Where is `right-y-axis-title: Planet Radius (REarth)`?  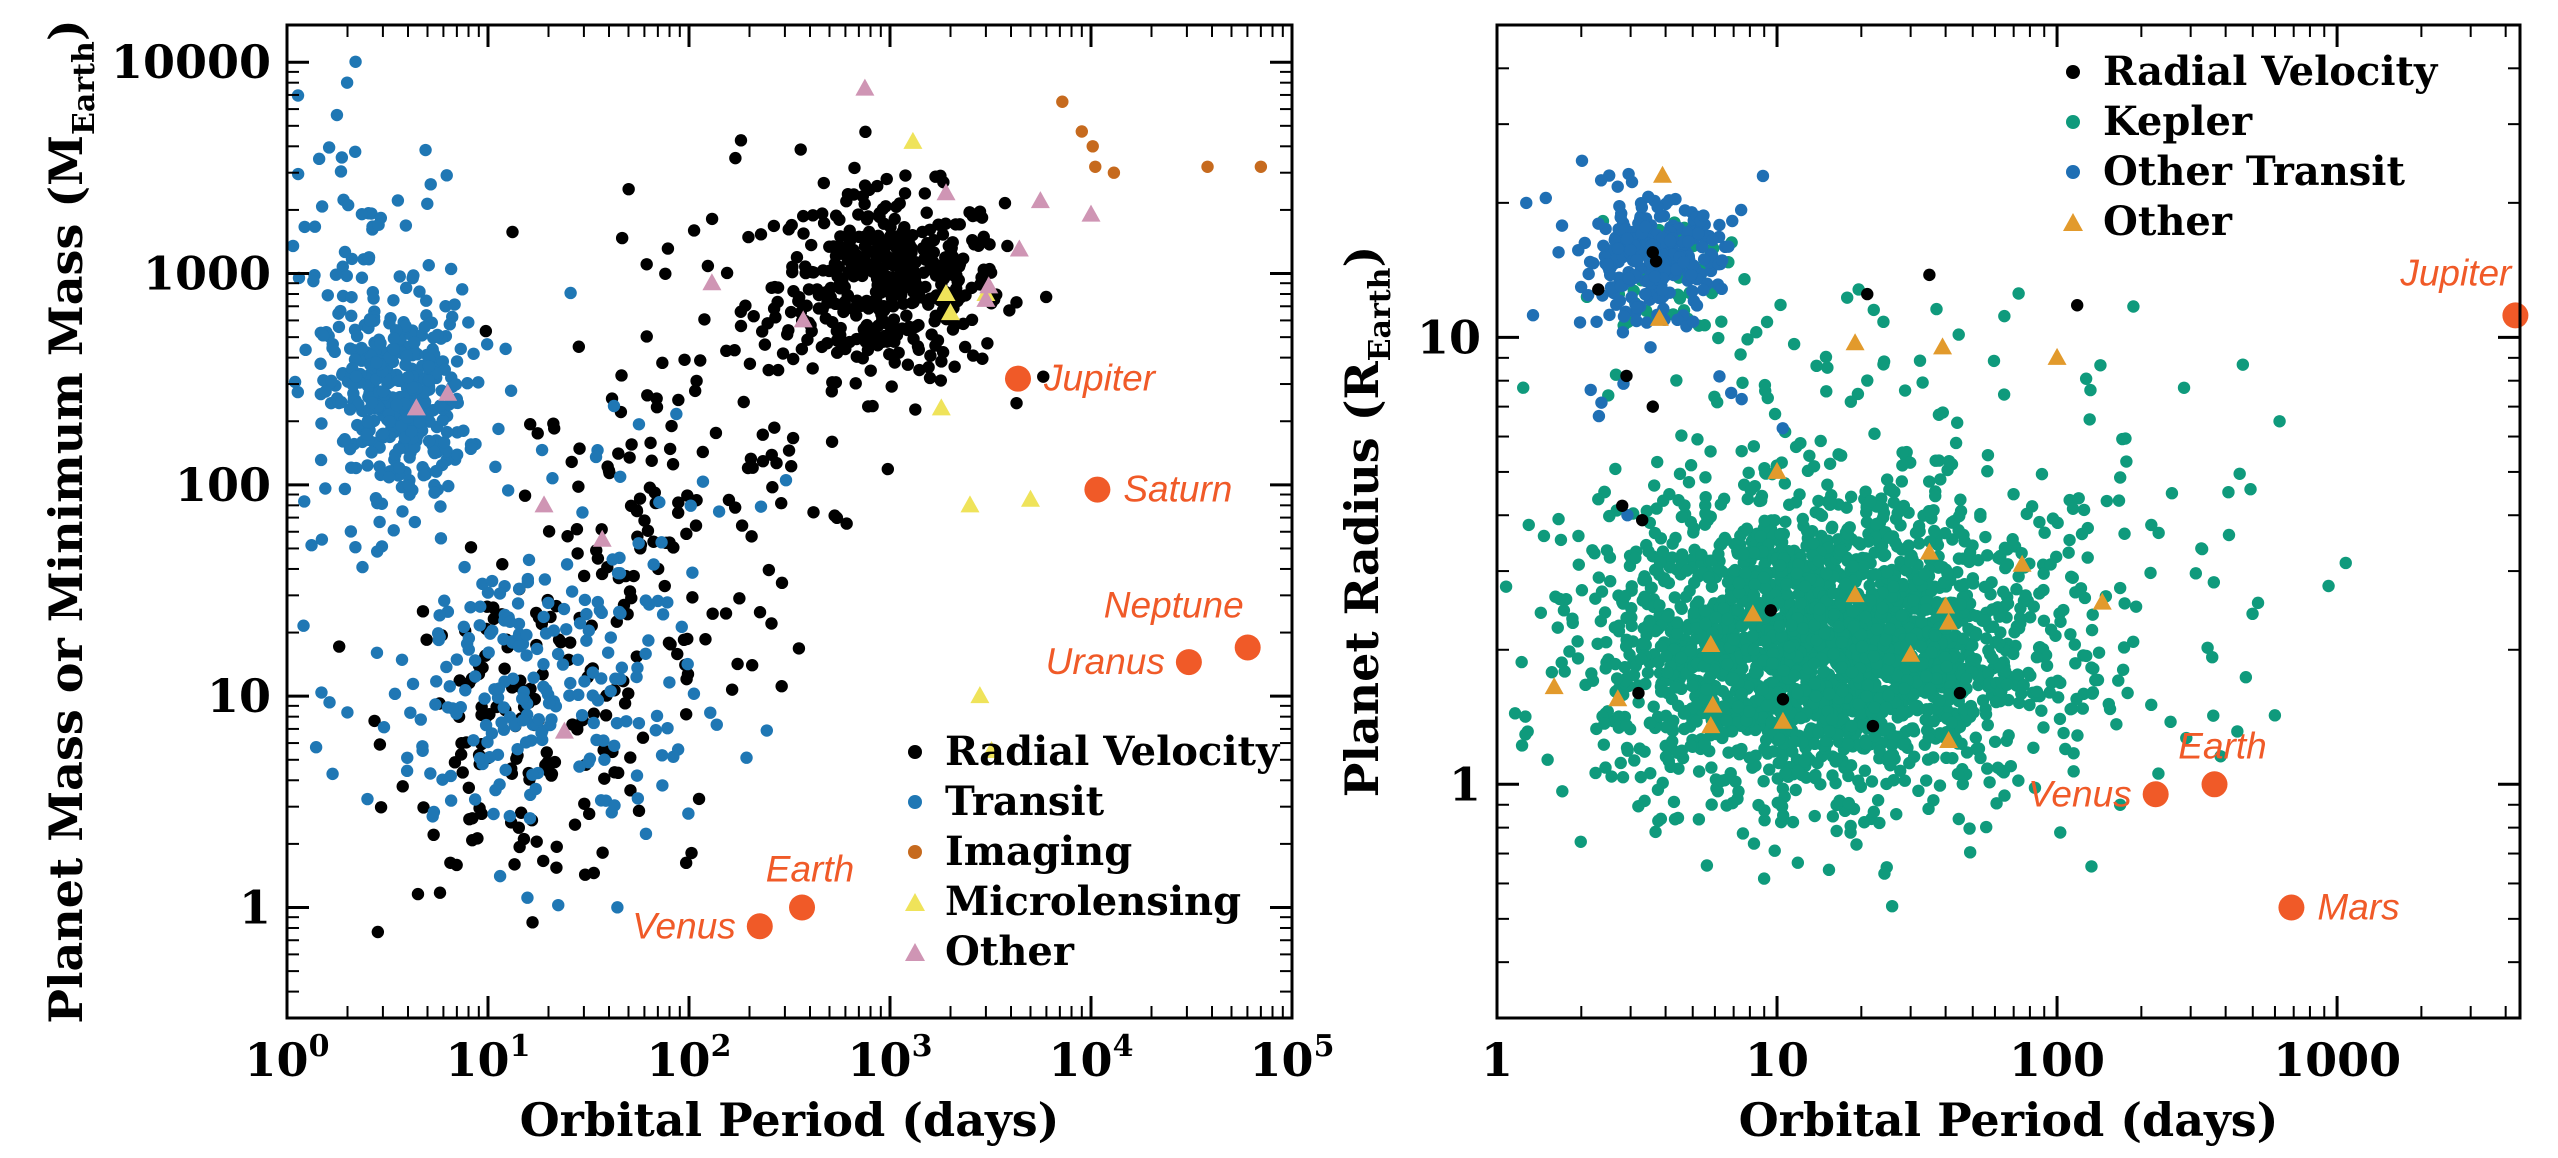 right-y-axis-title: Planet Radius (REarth) is located at coordinates (1366, 521).